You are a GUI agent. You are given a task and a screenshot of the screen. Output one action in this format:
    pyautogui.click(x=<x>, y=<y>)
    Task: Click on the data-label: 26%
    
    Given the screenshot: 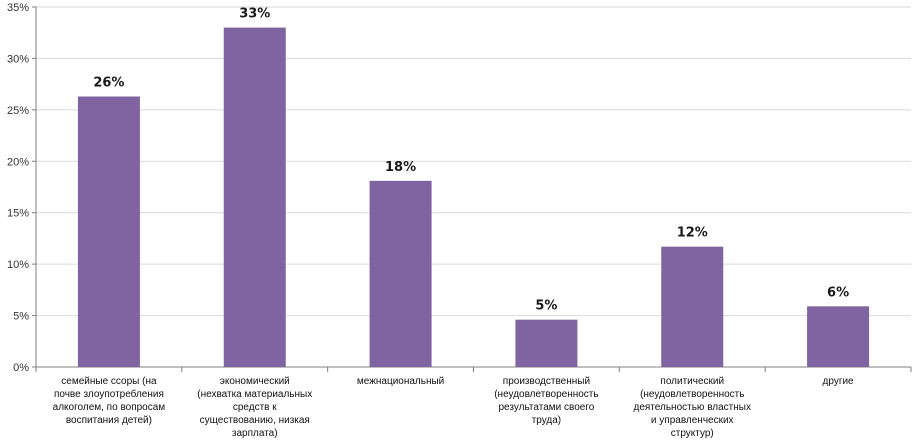 What is the action you would take?
    pyautogui.click(x=108, y=82)
    